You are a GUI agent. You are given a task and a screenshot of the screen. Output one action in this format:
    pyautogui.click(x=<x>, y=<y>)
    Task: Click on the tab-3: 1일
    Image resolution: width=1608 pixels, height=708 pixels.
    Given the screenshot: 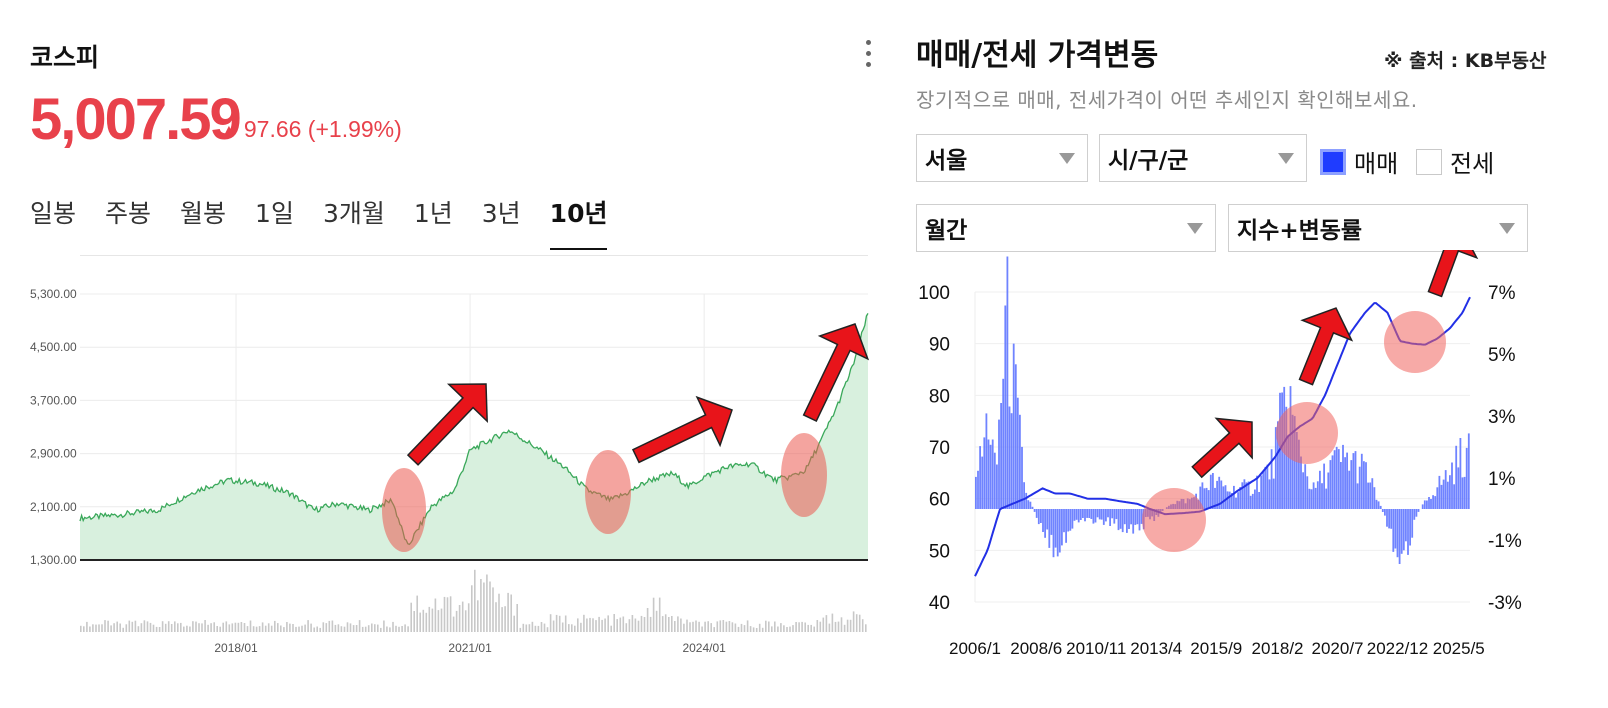 What is the action you would take?
    pyautogui.click(x=274, y=213)
    